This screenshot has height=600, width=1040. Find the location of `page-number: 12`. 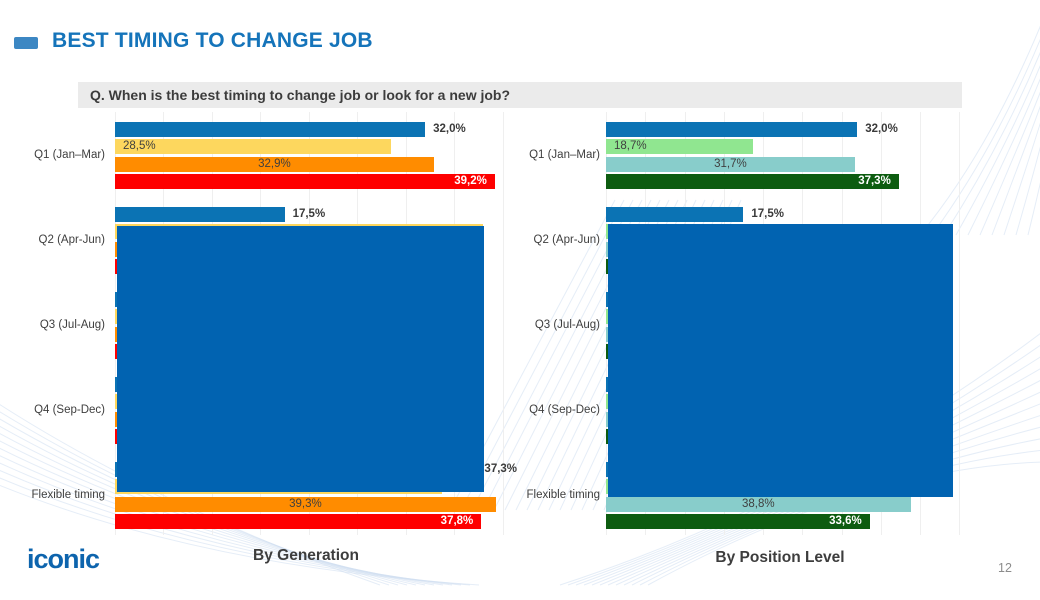

page-number: 12 is located at coordinates (1005, 568).